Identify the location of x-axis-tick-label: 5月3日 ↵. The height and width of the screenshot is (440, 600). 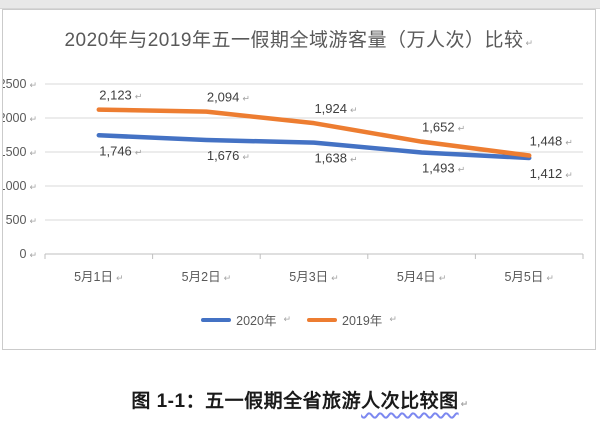
(313, 277).